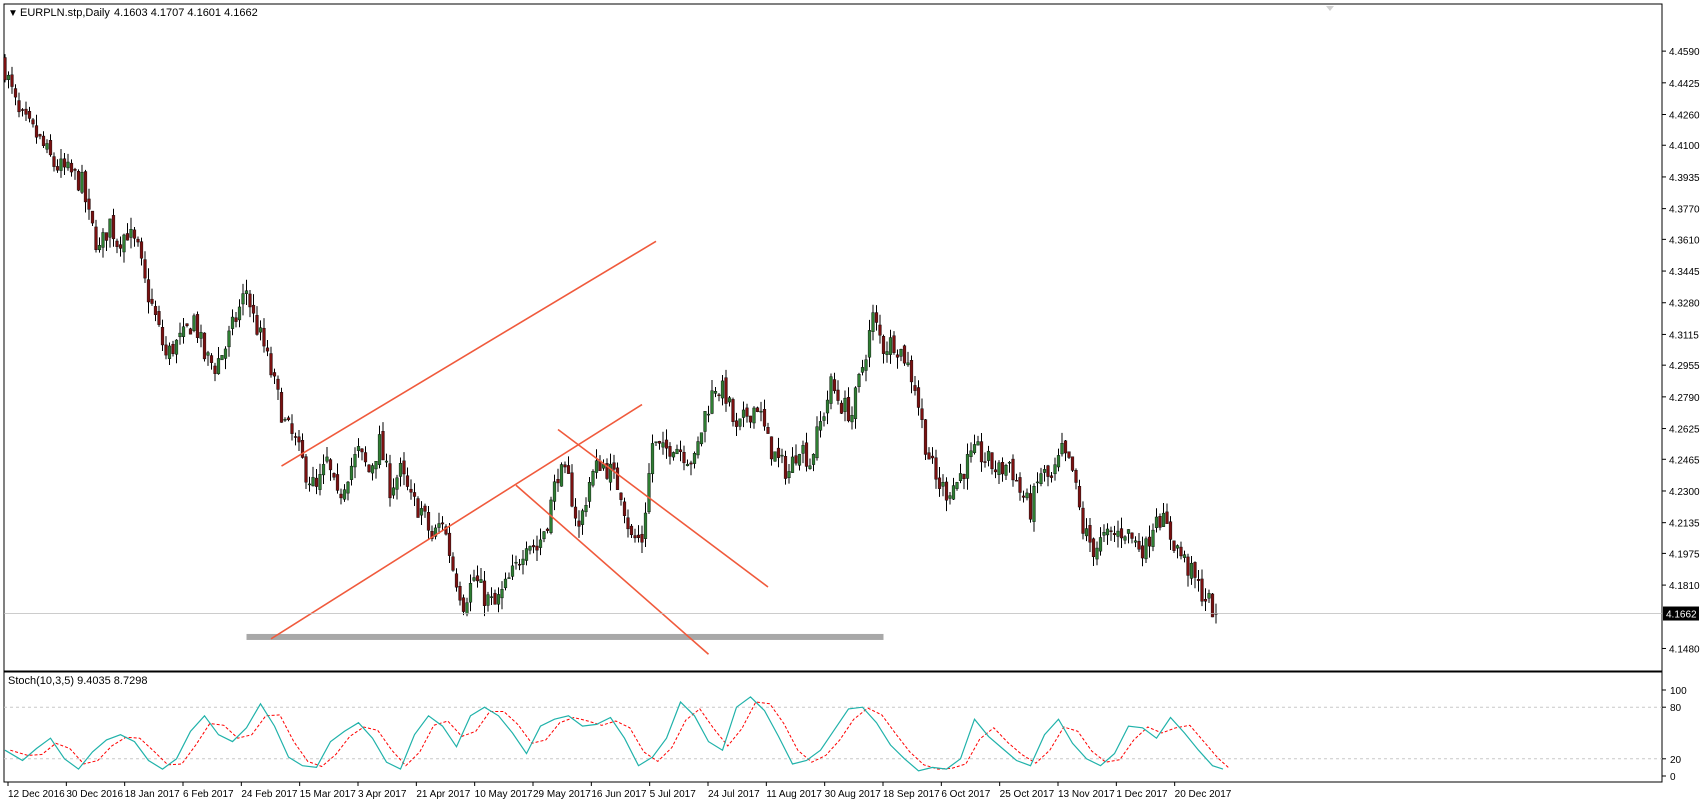  Describe the element at coordinates (328, 794) in the screenshot. I see `time-tick-label: 15 Mar 2017` at that location.